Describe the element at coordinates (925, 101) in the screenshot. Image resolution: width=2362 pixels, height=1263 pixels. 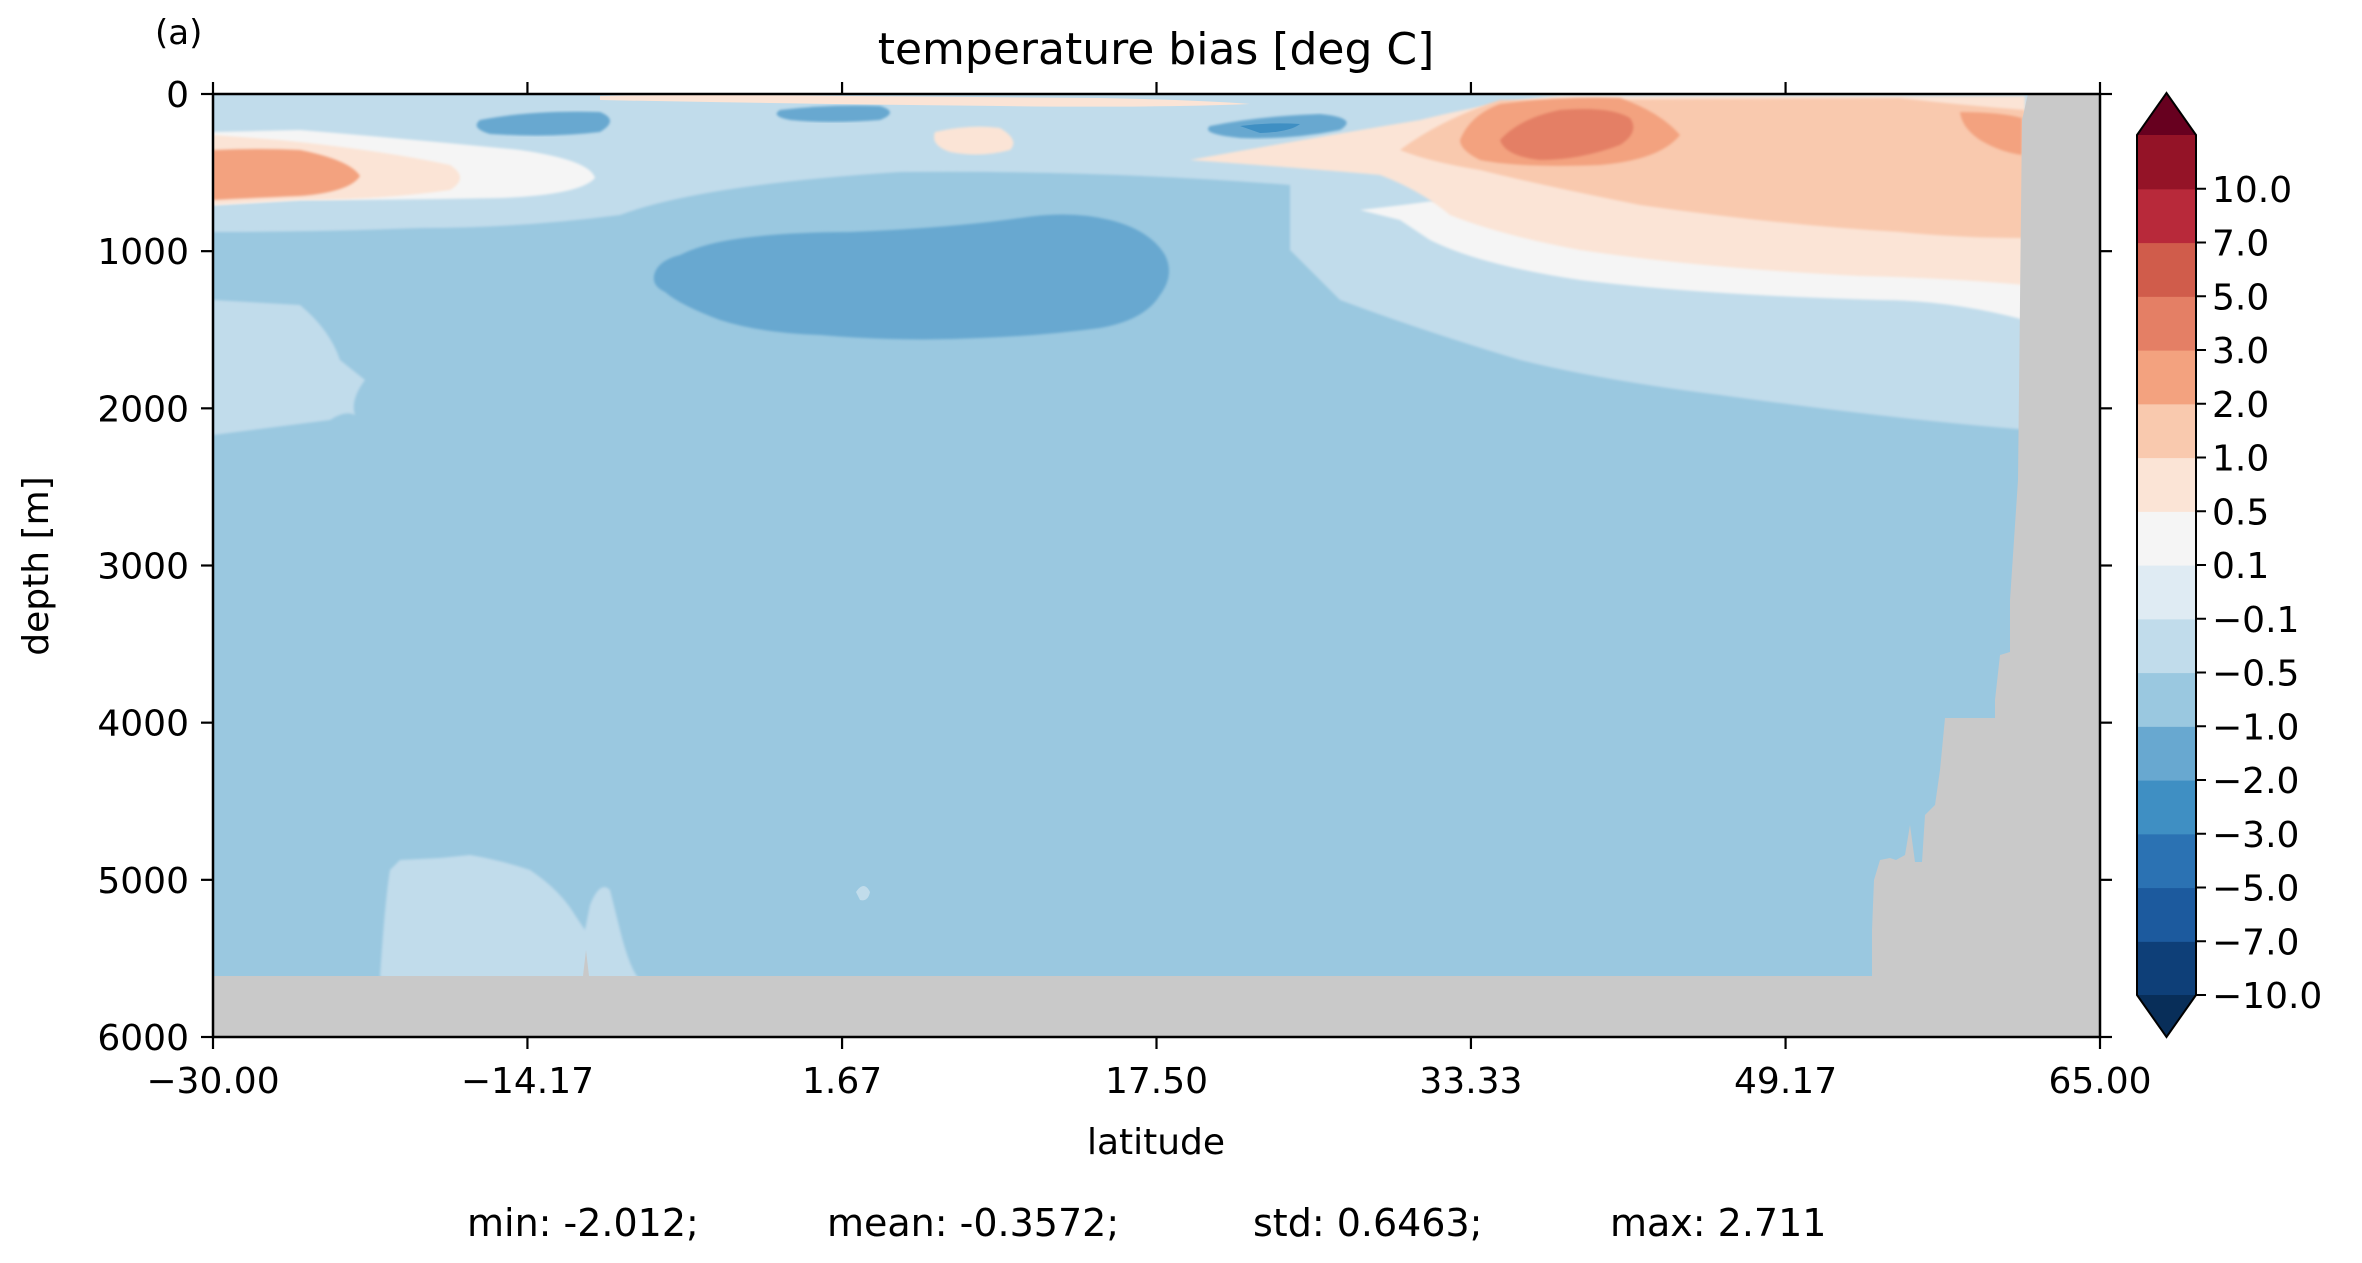
I see `surface-warm-strip` at that location.